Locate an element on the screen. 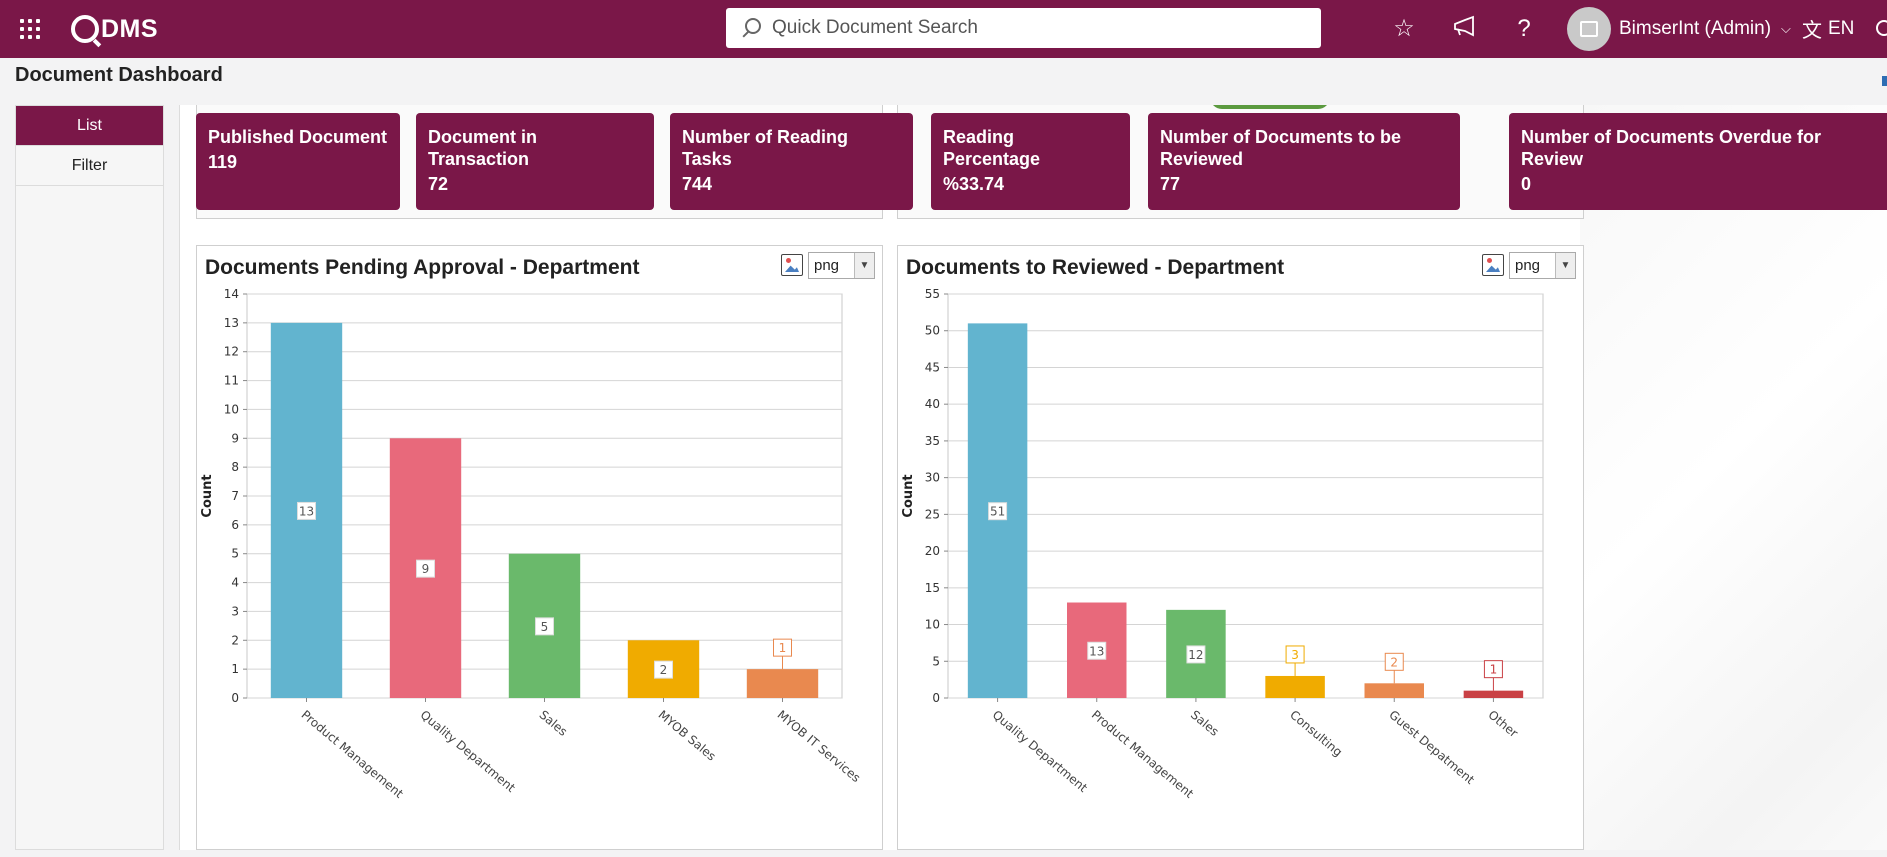 This screenshot has height=857, width=1887. avatar-image-icon is located at coordinates (1589, 29).